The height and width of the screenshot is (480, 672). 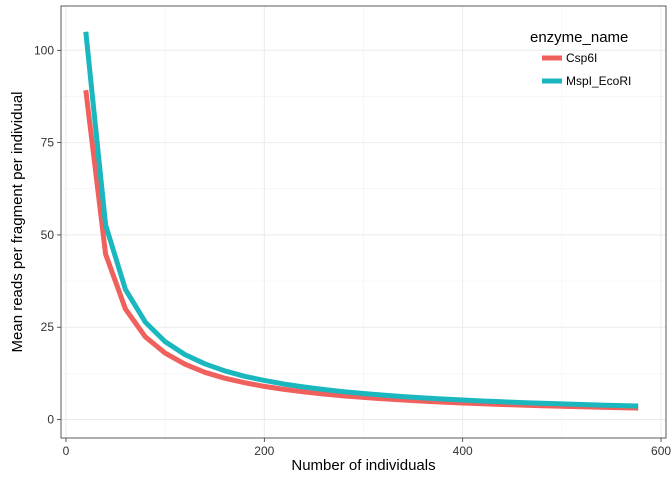 What do you see at coordinates (48, 327) in the screenshot?
I see `y-tick-label: 25` at bounding box center [48, 327].